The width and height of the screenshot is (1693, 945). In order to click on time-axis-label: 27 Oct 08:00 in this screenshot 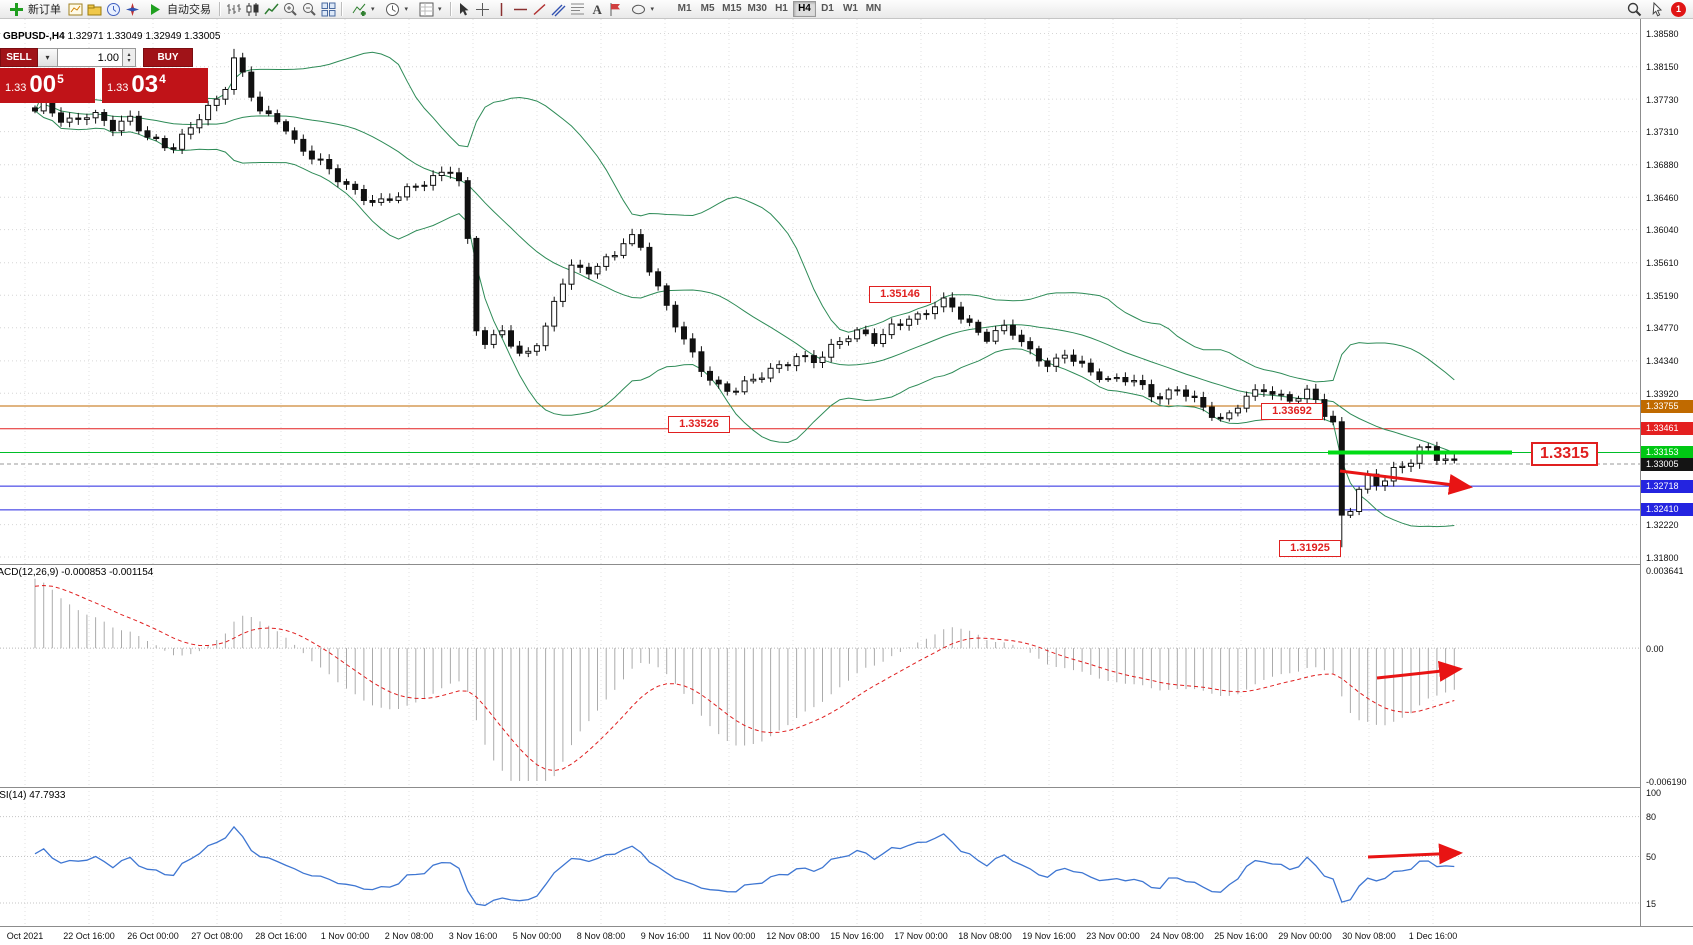, I will do `click(217, 936)`.